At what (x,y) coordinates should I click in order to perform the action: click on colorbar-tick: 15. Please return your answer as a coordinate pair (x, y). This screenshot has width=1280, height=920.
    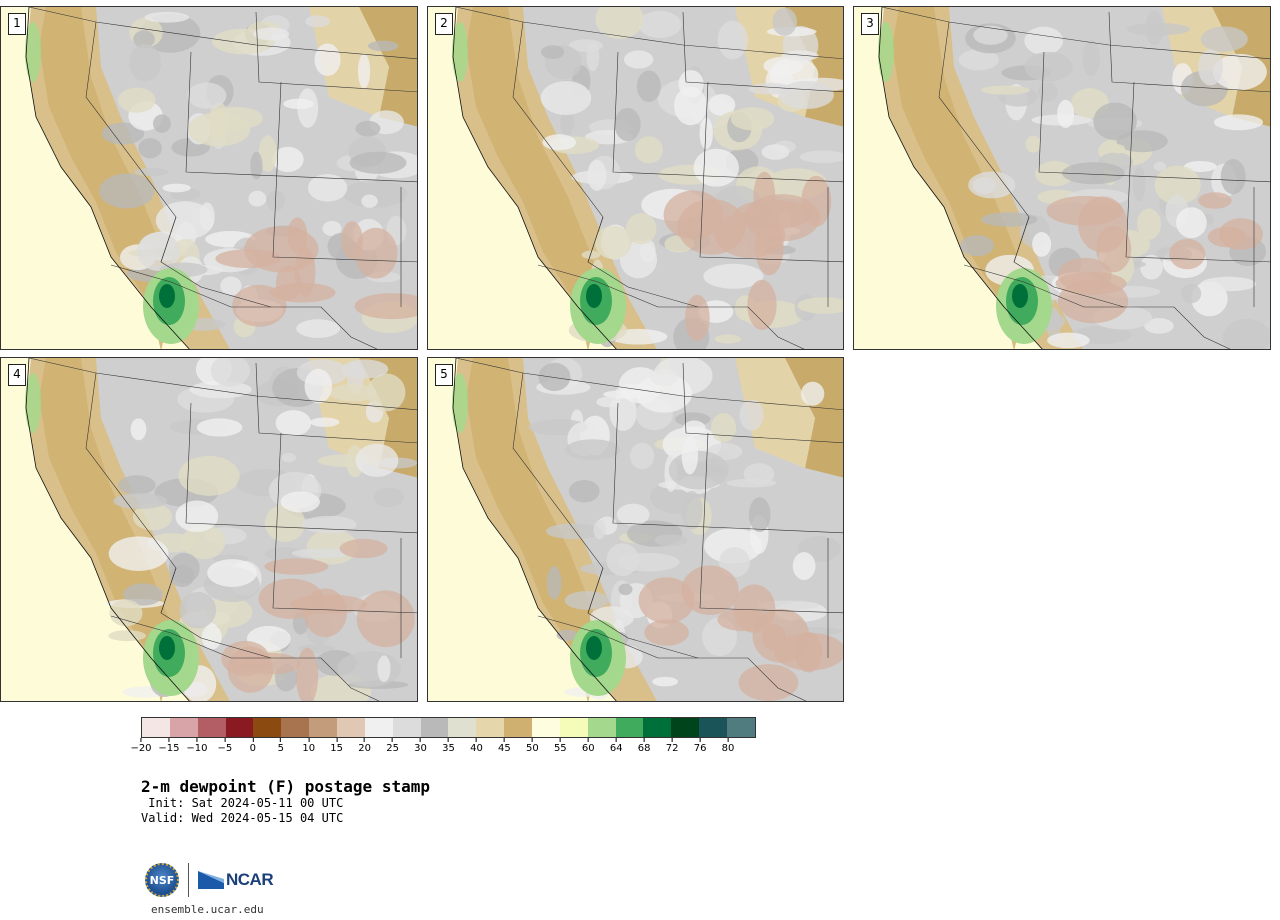
    Looking at the image, I should click on (336, 746).